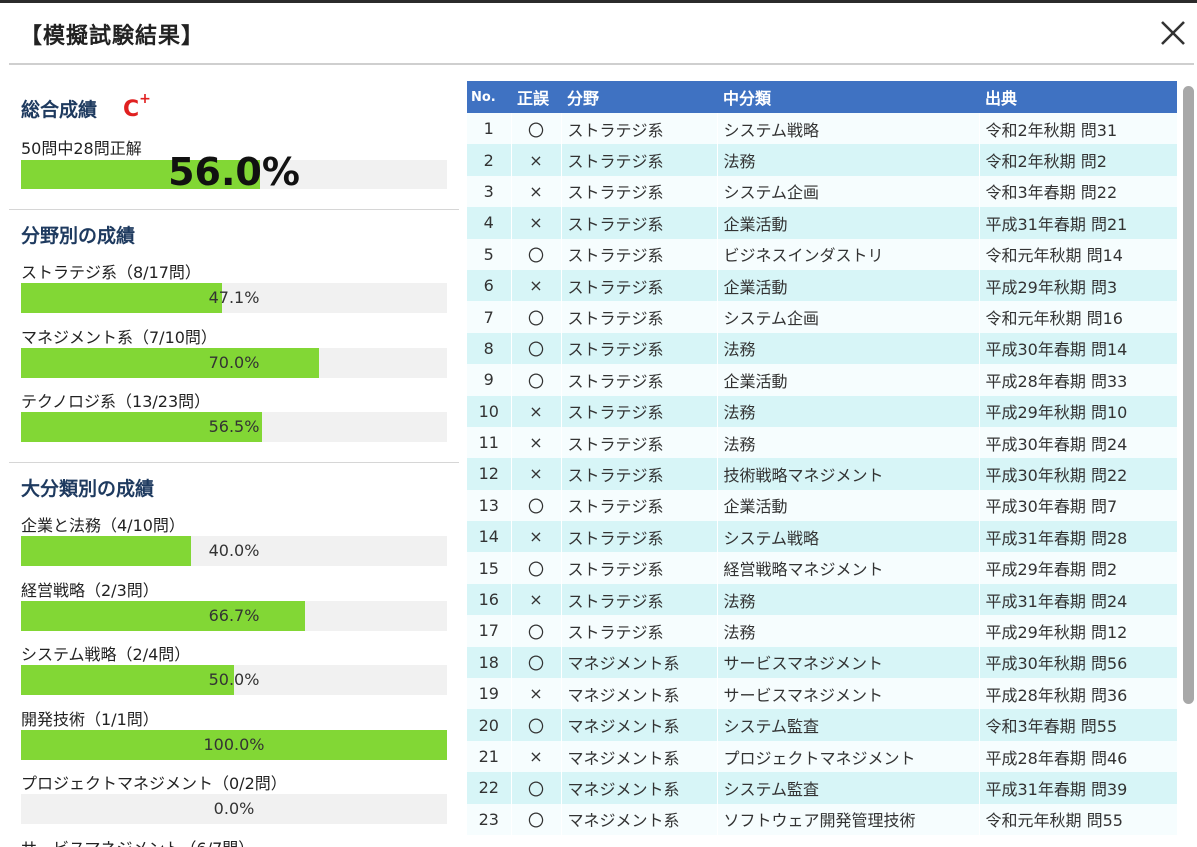 Image resolution: width=1197 pixels, height=847 pixels. What do you see at coordinates (1078, 788) in the screenshot?
I see `cell-source: 平成31年春期 問39` at bounding box center [1078, 788].